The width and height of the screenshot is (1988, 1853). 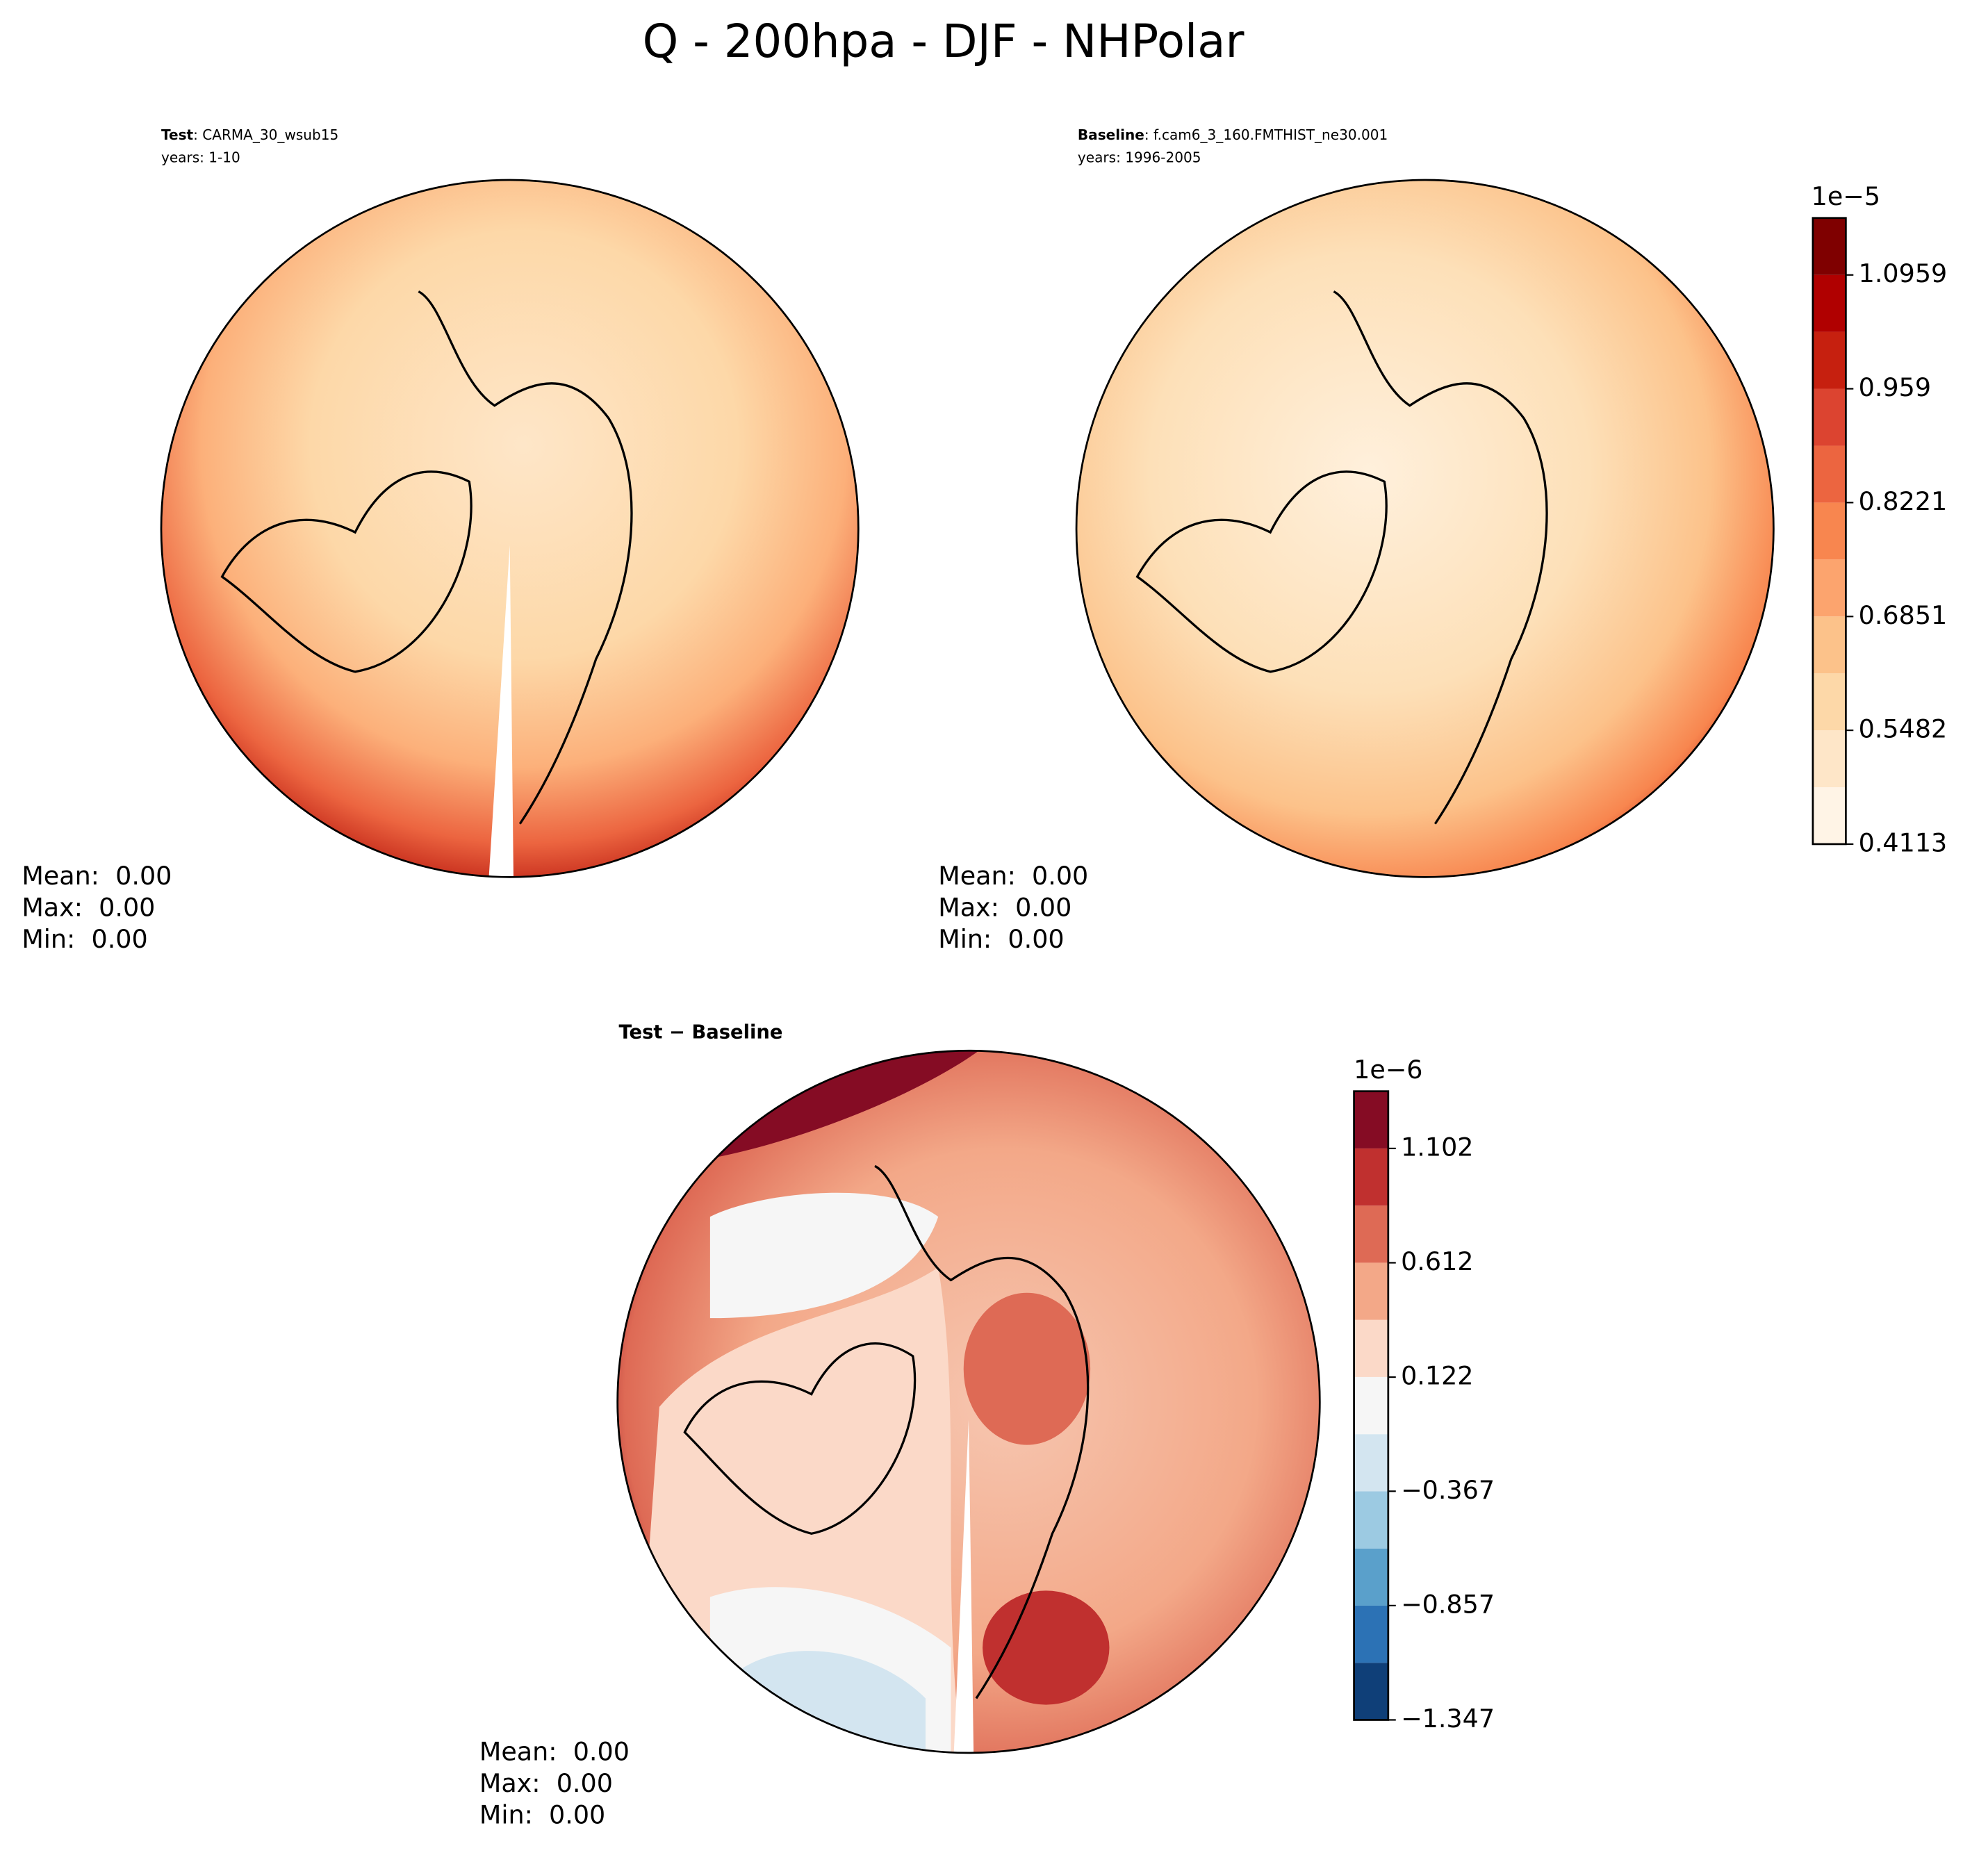 I want to click on colorbar-tick-label: 0.959, so click(x=1895, y=387).